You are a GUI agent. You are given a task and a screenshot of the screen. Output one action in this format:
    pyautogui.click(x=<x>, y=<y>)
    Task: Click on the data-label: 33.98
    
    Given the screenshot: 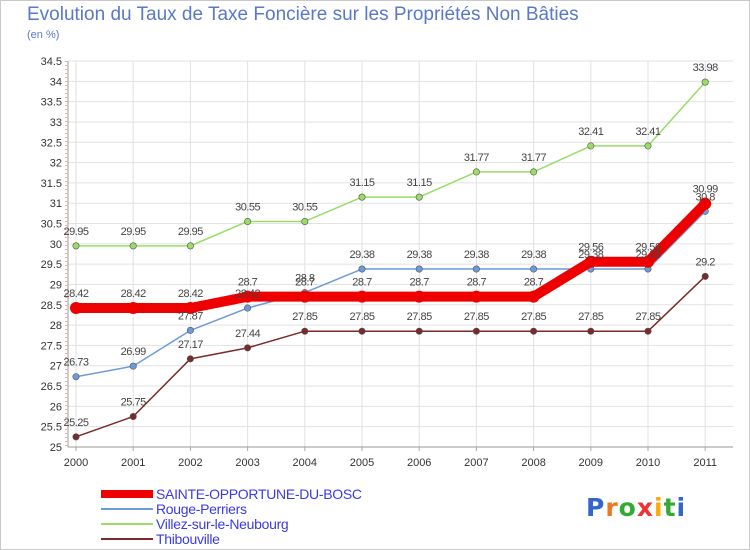 What is the action you would take?
    pyautogui.click(x=705, y=68)
    